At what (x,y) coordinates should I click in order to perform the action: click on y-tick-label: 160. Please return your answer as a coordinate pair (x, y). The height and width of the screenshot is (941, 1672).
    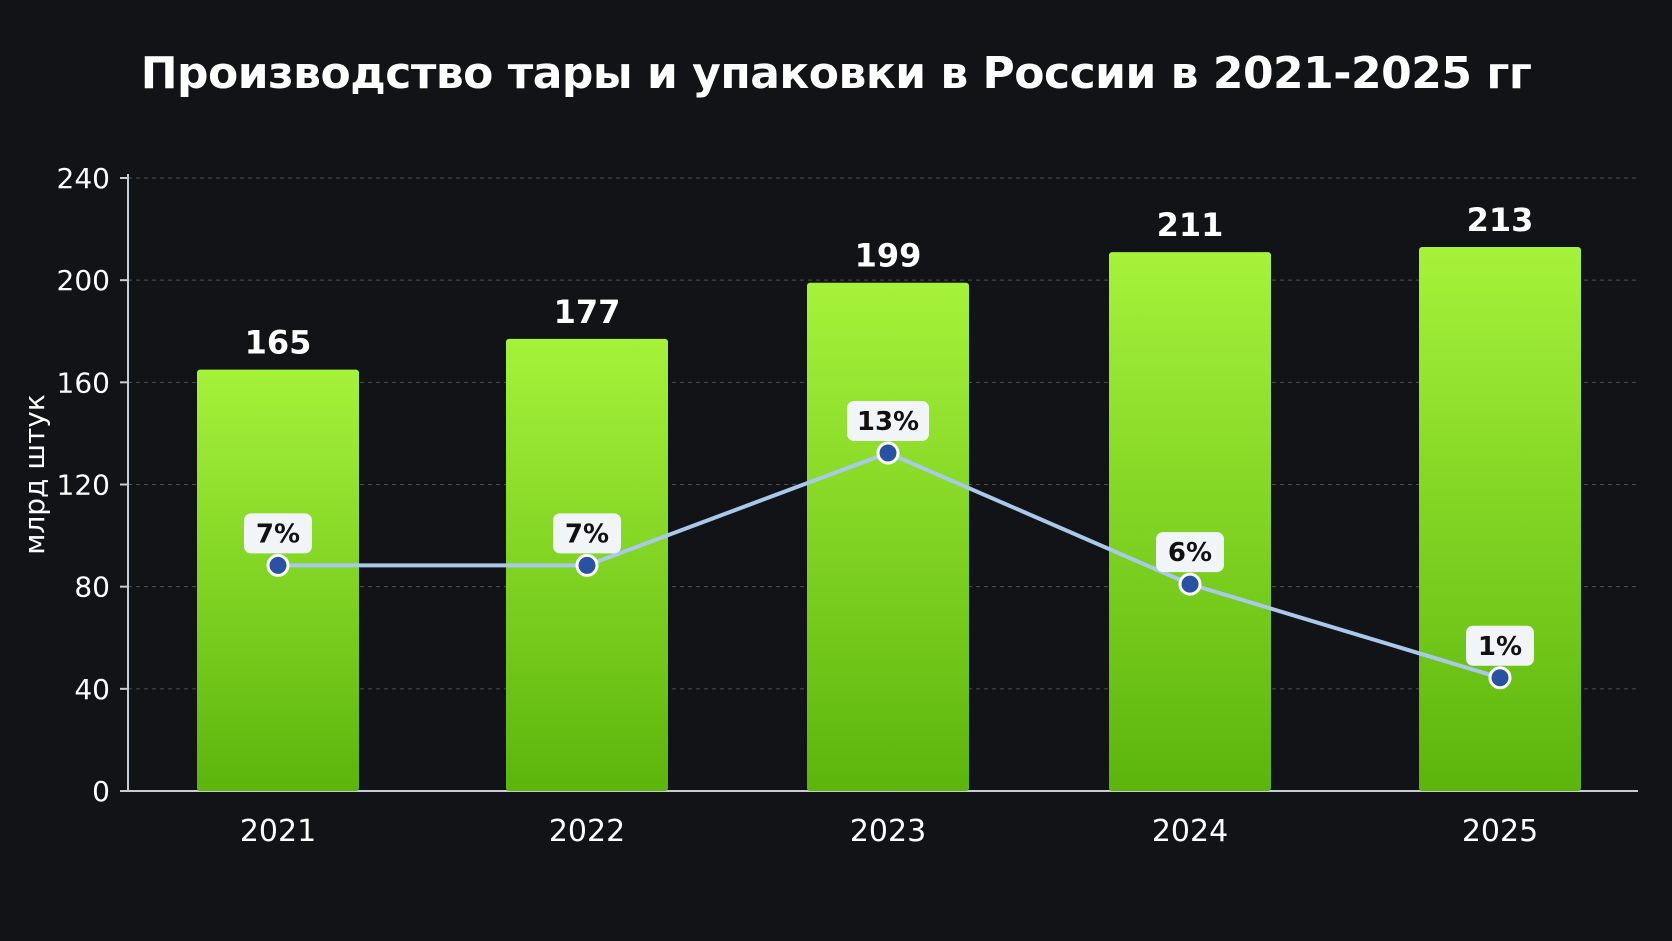
    Looking at the image, I should click on (83, 382).